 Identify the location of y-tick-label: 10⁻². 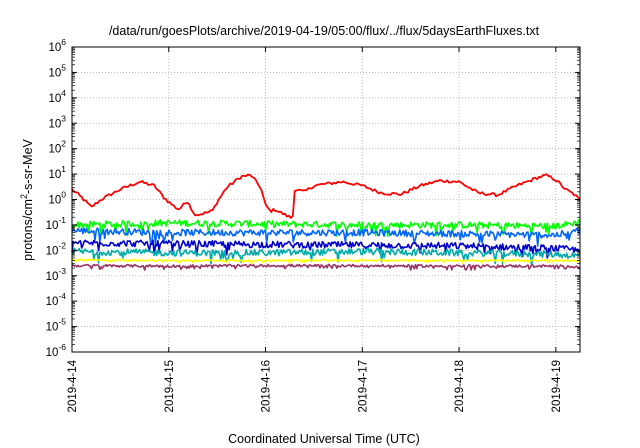
(56, 248).